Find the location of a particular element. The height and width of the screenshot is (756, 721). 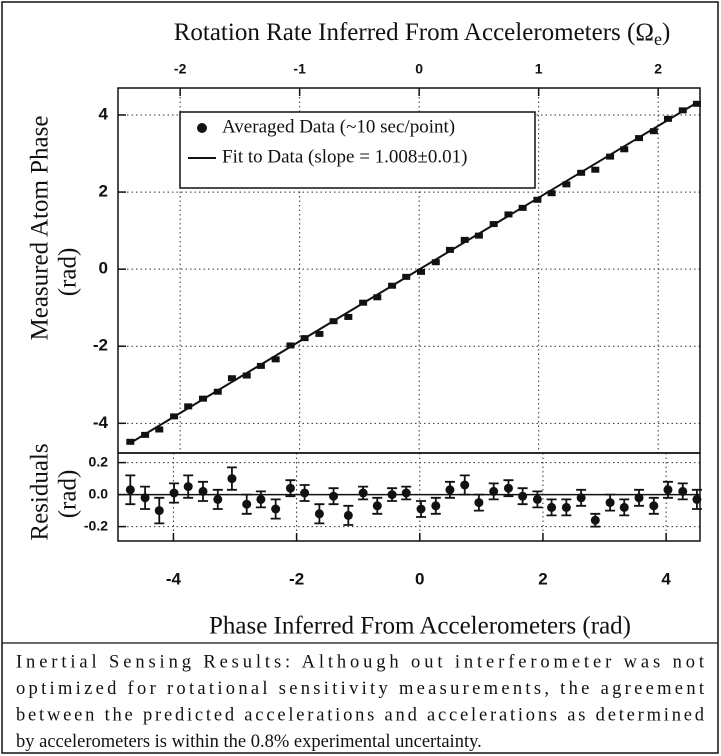

legend-marker is located at coordinates (202, 128).